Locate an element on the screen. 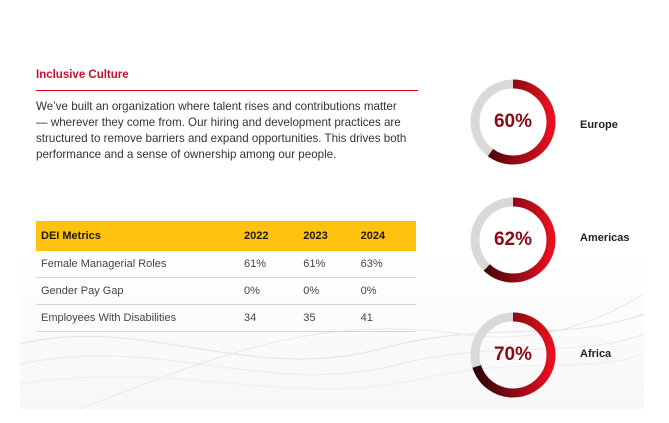 The width and height of the screenshot is (669, 423). metric-value-2022: 0% is located at coordinates (273, 291).